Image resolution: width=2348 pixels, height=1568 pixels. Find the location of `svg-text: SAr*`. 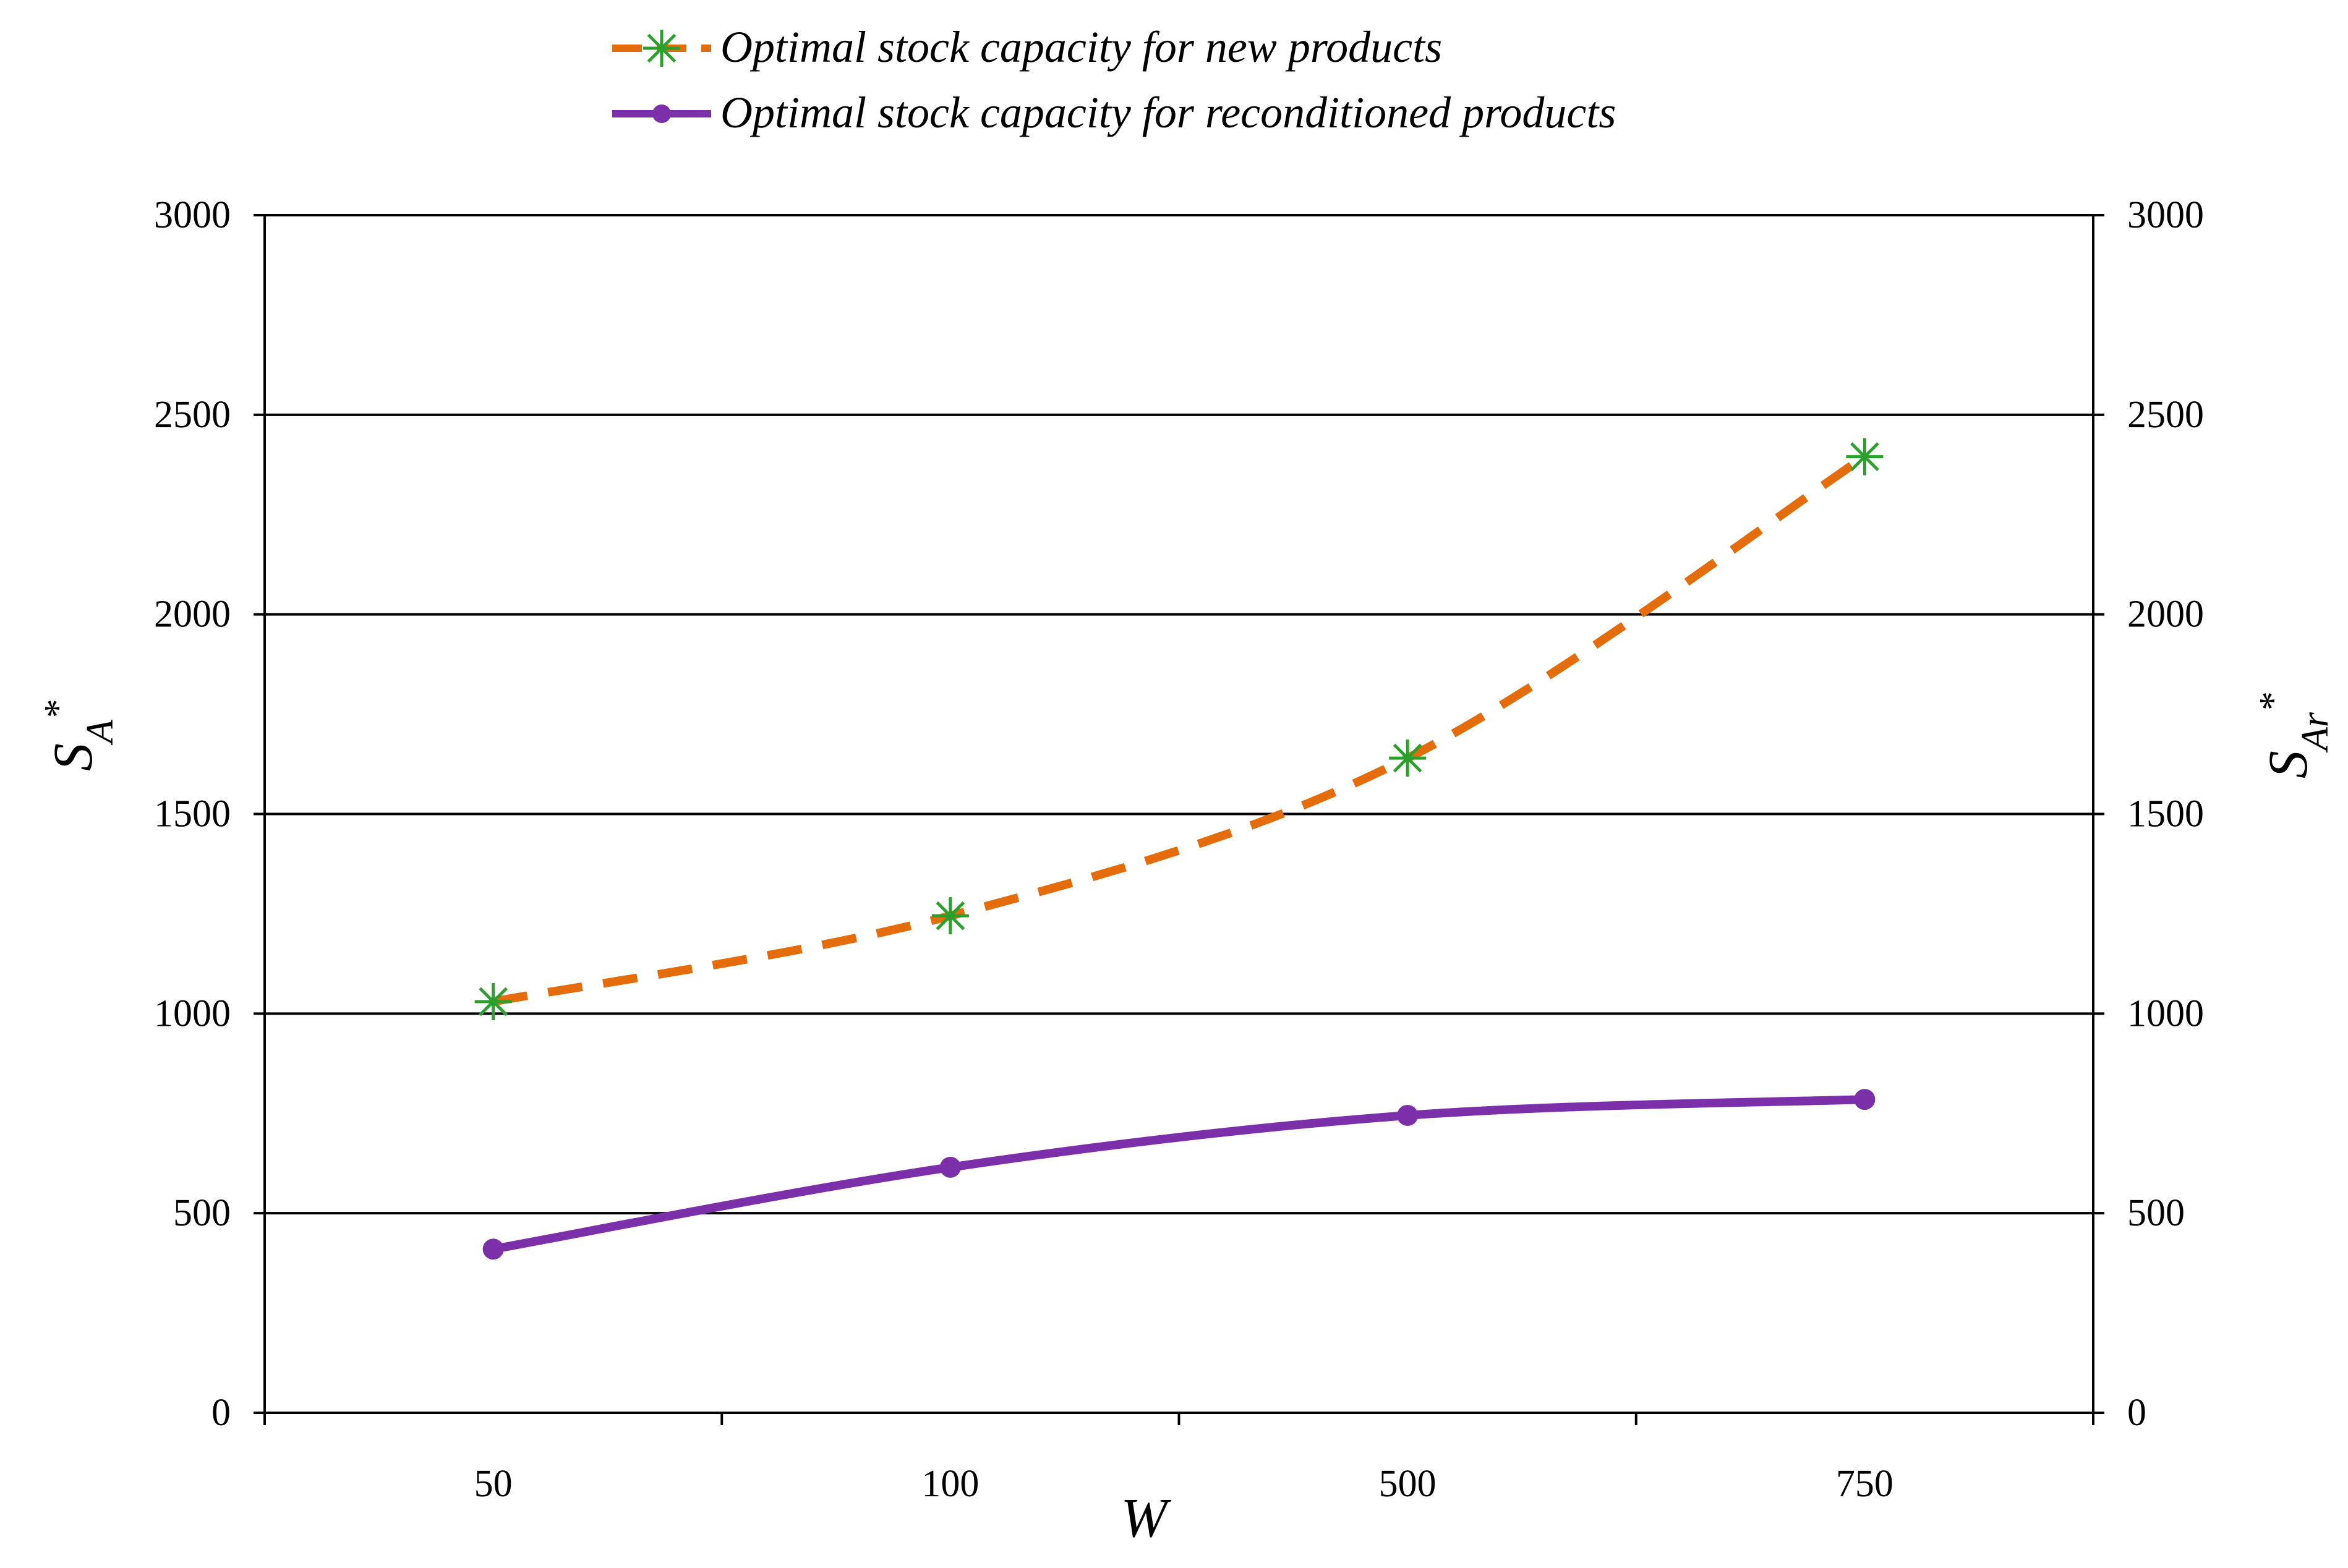

svg-text: SAr* is located at coordinates (2294, 735).